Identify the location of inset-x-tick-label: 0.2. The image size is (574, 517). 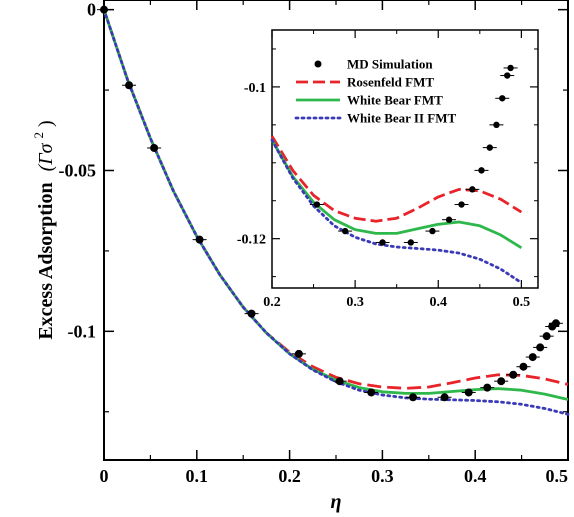
(272, 302).